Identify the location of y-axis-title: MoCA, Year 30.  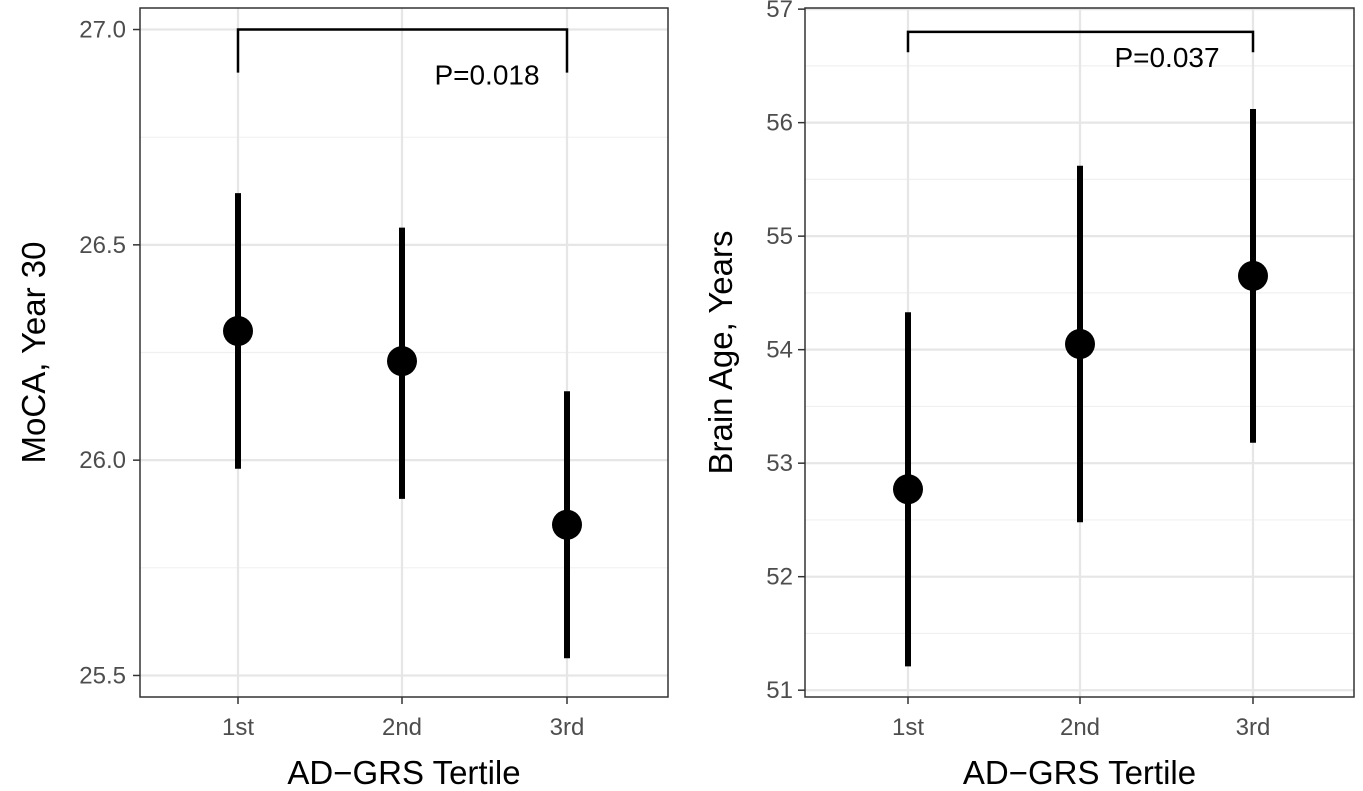
(33, 353).